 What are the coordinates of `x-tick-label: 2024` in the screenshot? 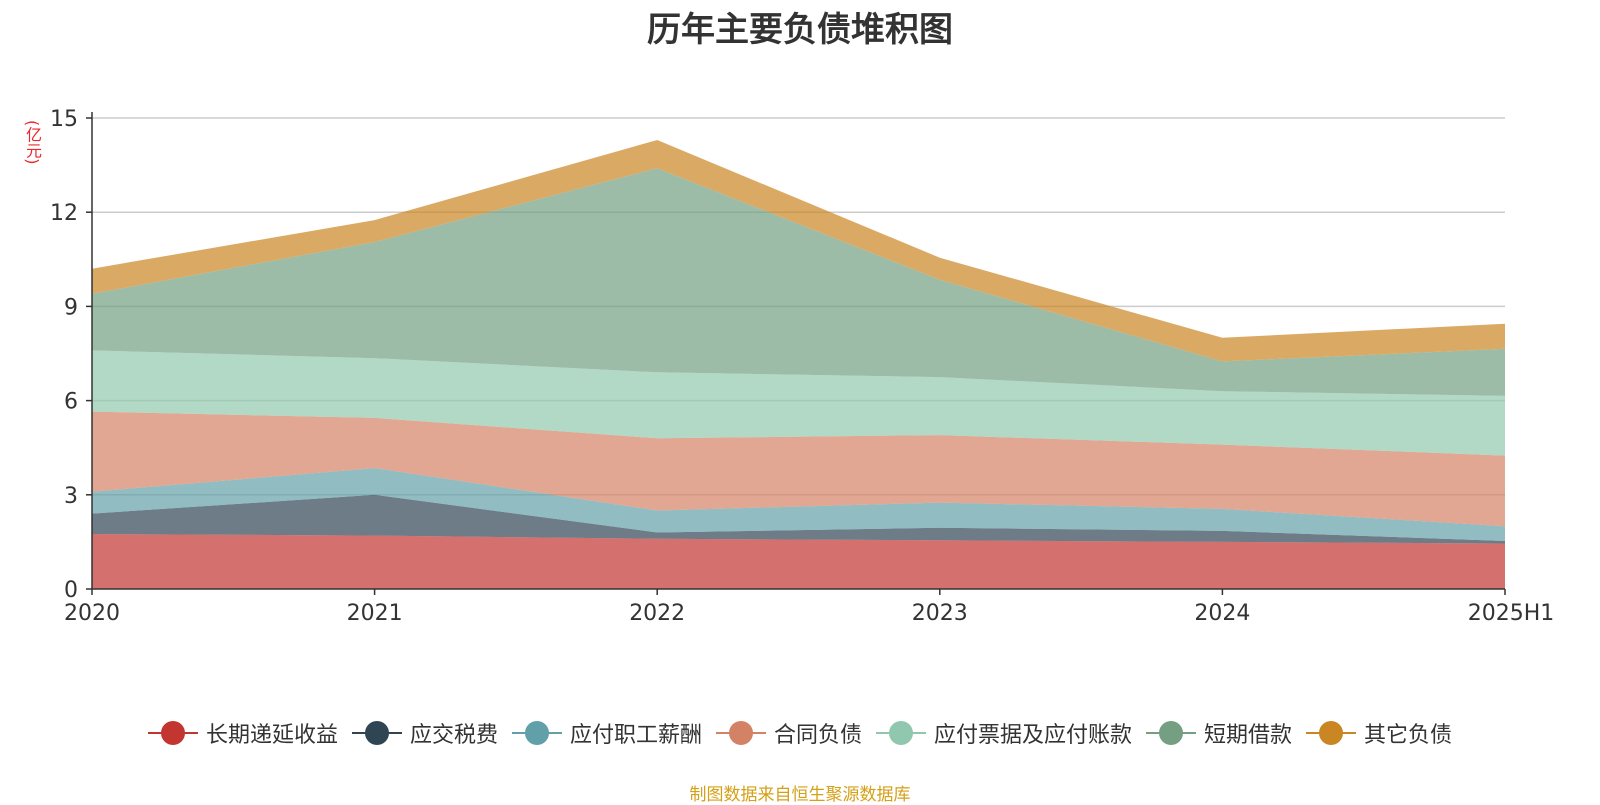 It's located at (1222, 613).